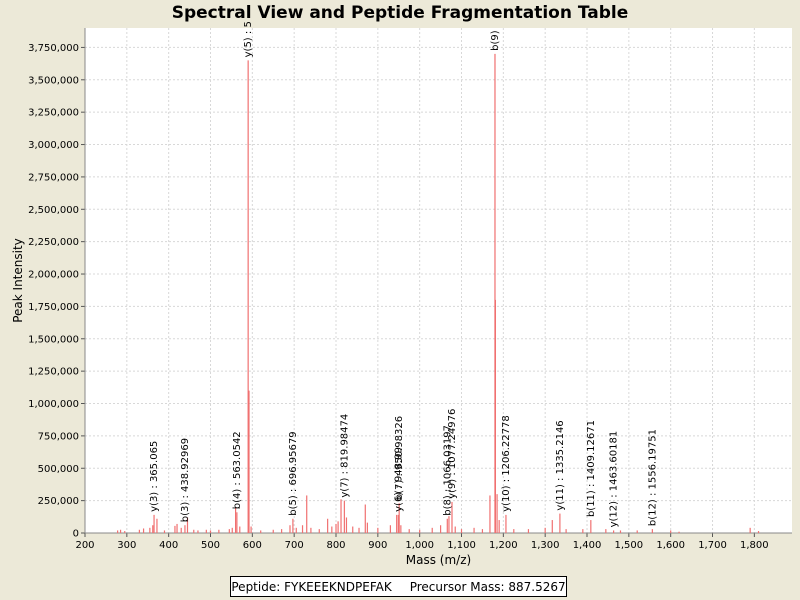 The image size is (800, 600). What do you see at coordinates (53, 48) in the screenshot?
I see `y-tick-label: 3,750,000` at bounding box center [53, 48].